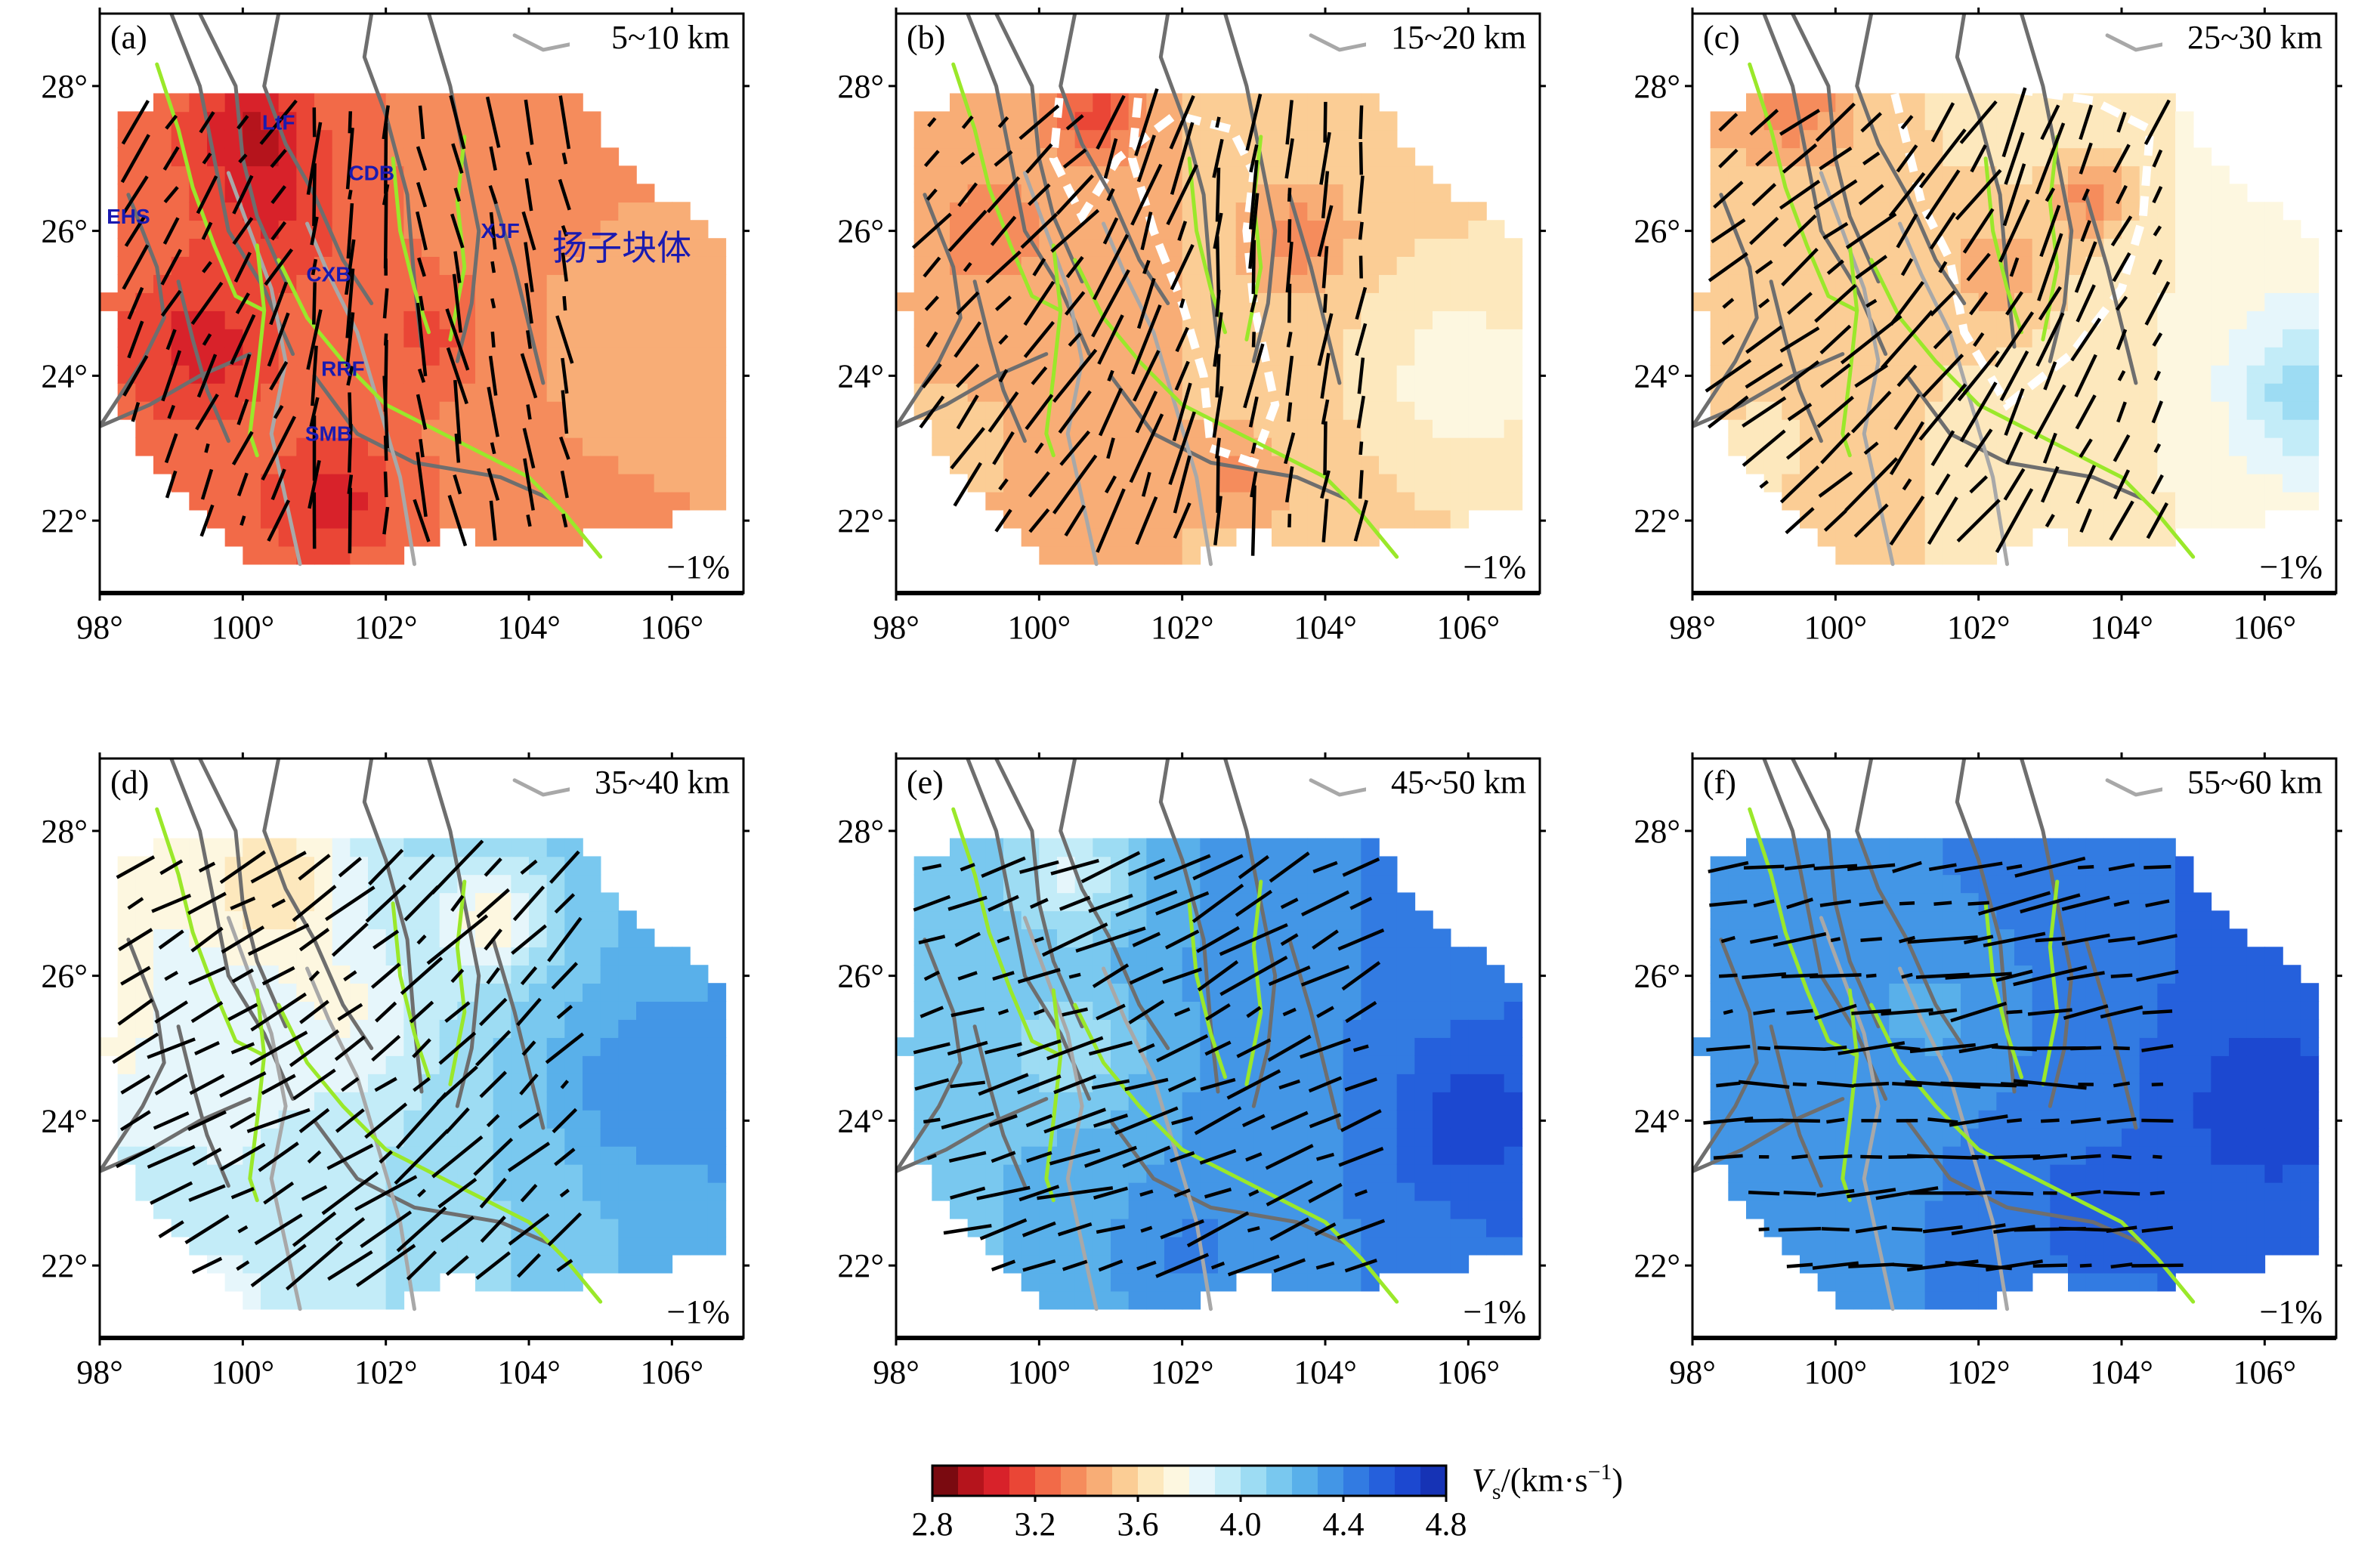 The width and height of the screenshot is (2380, 1554). What do you see at coordinates (972, 390) in the screenshot?
I see `fault-trace` at bounding box center [972, 390].